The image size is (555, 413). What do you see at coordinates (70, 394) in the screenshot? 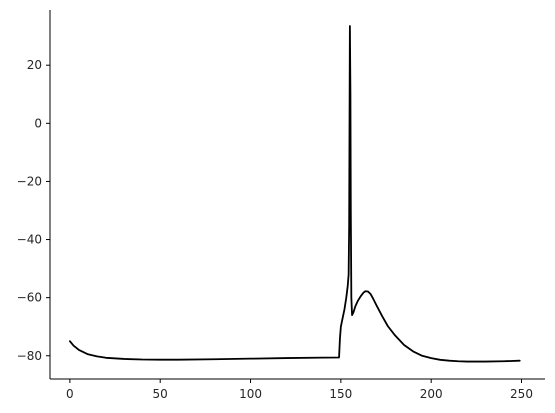
I see `x-tick-label: 0` at bounding box center [70, 394].